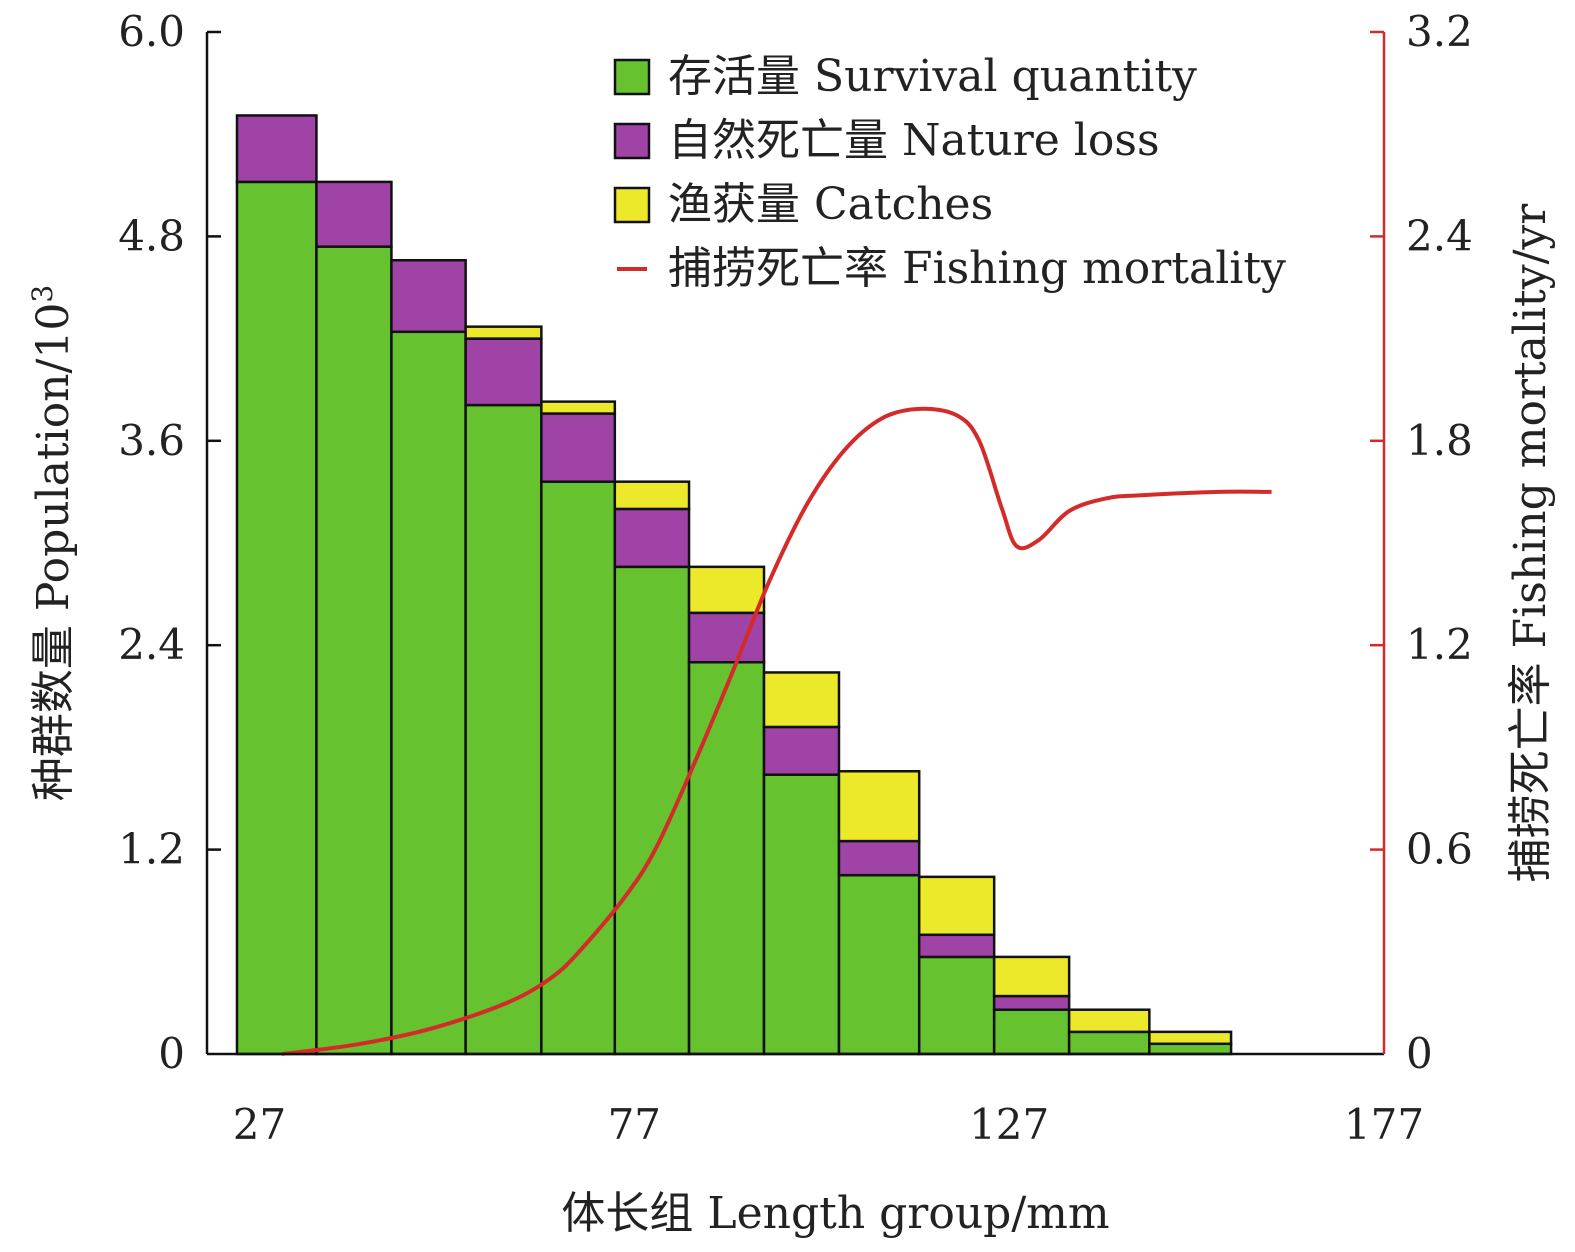 Image resolution: width=1575 pixels, height=1252 pixels. Describe the element at coordinates (171, 1053) in the screenshot. I see `left-tick-label: 0` at that location.